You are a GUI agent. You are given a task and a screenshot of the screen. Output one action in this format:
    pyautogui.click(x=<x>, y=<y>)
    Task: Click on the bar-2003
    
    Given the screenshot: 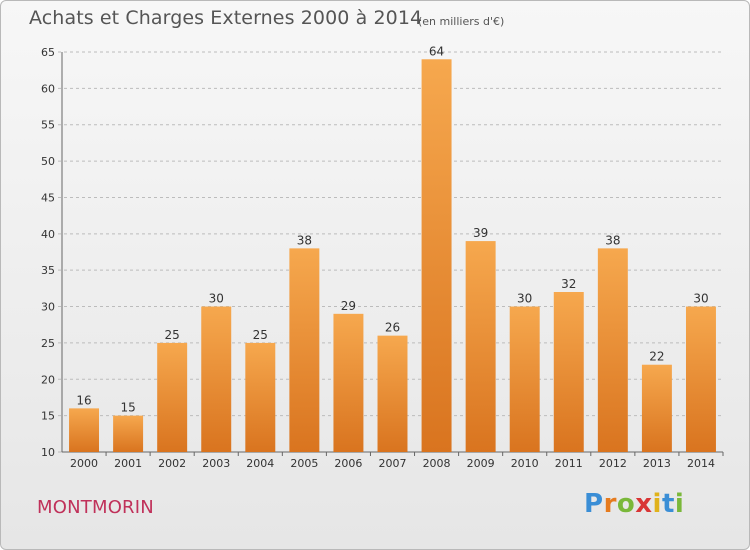 What is the action you would take?
    pyautogui.click(x=216, y=379)
    